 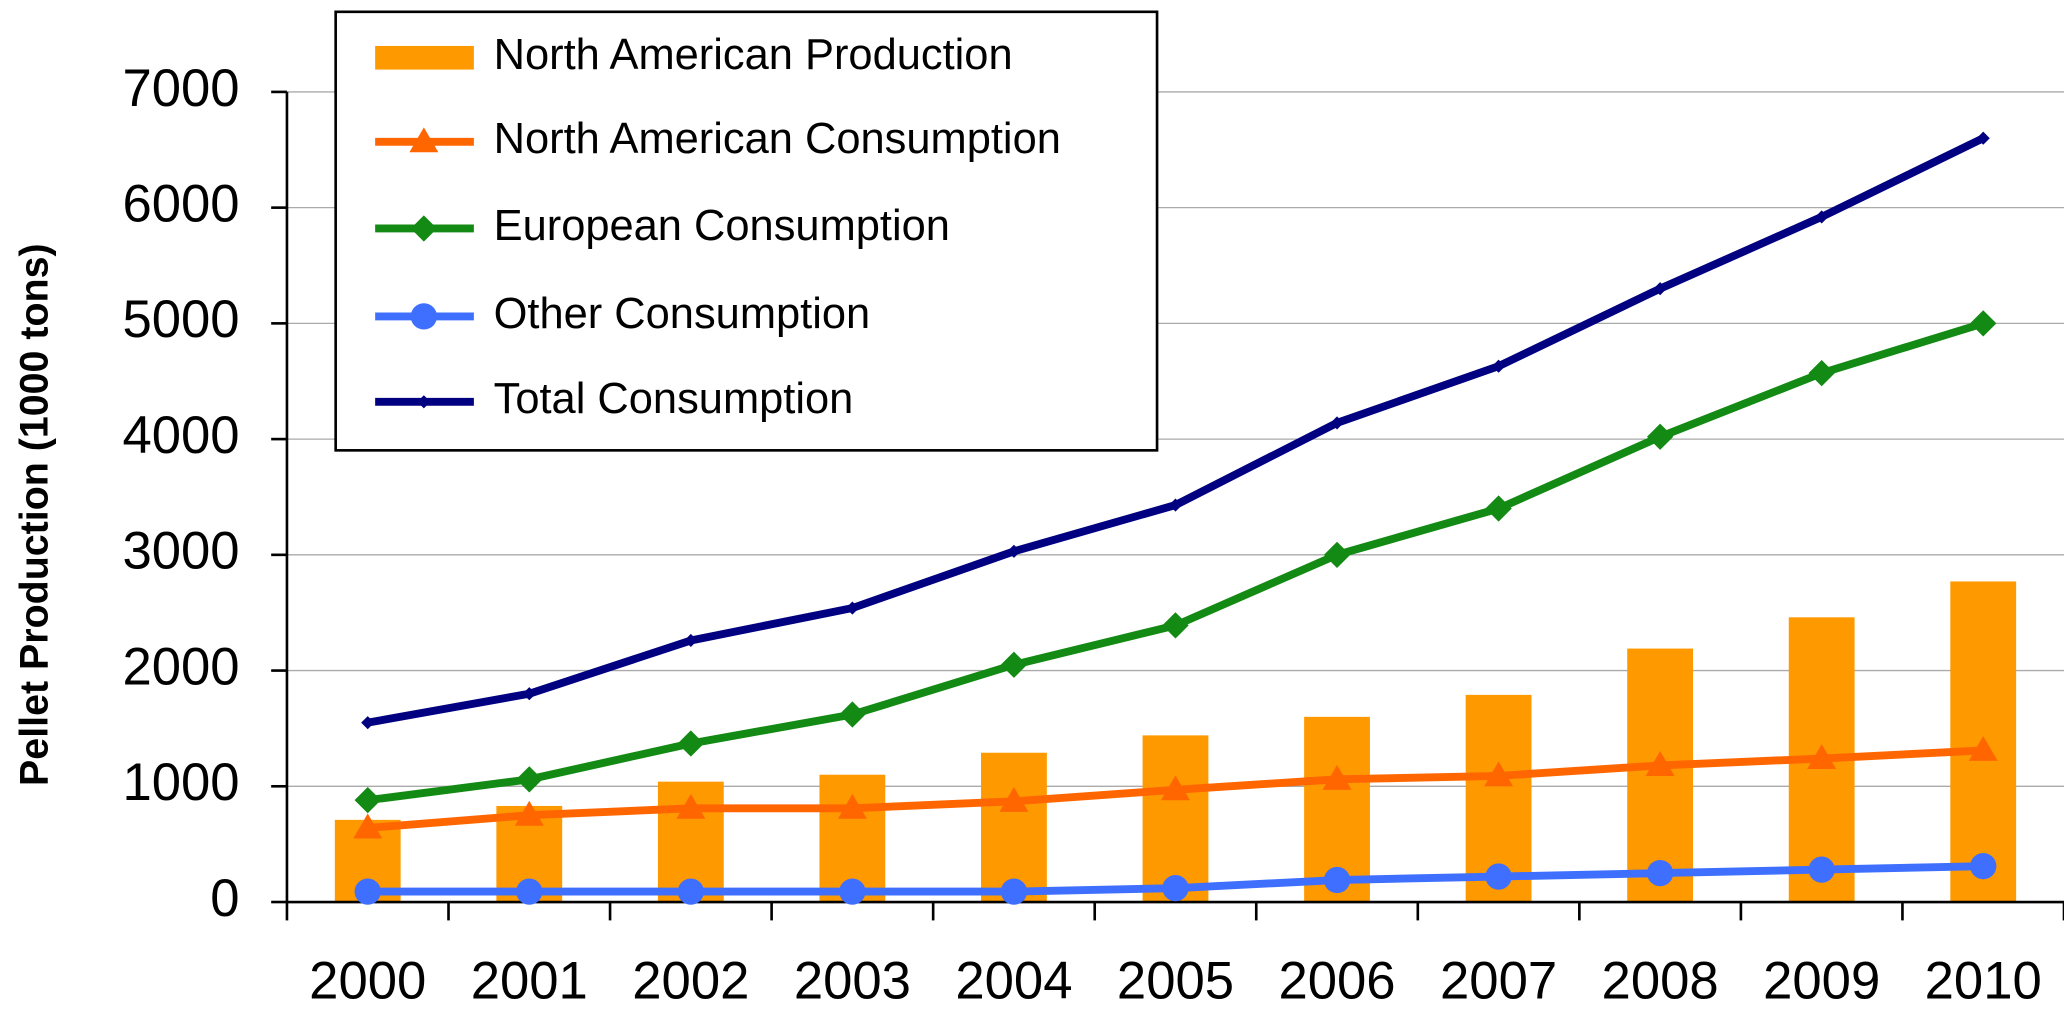 I want to click on x-tick-label: 2007, so click(x=1498, y=981).